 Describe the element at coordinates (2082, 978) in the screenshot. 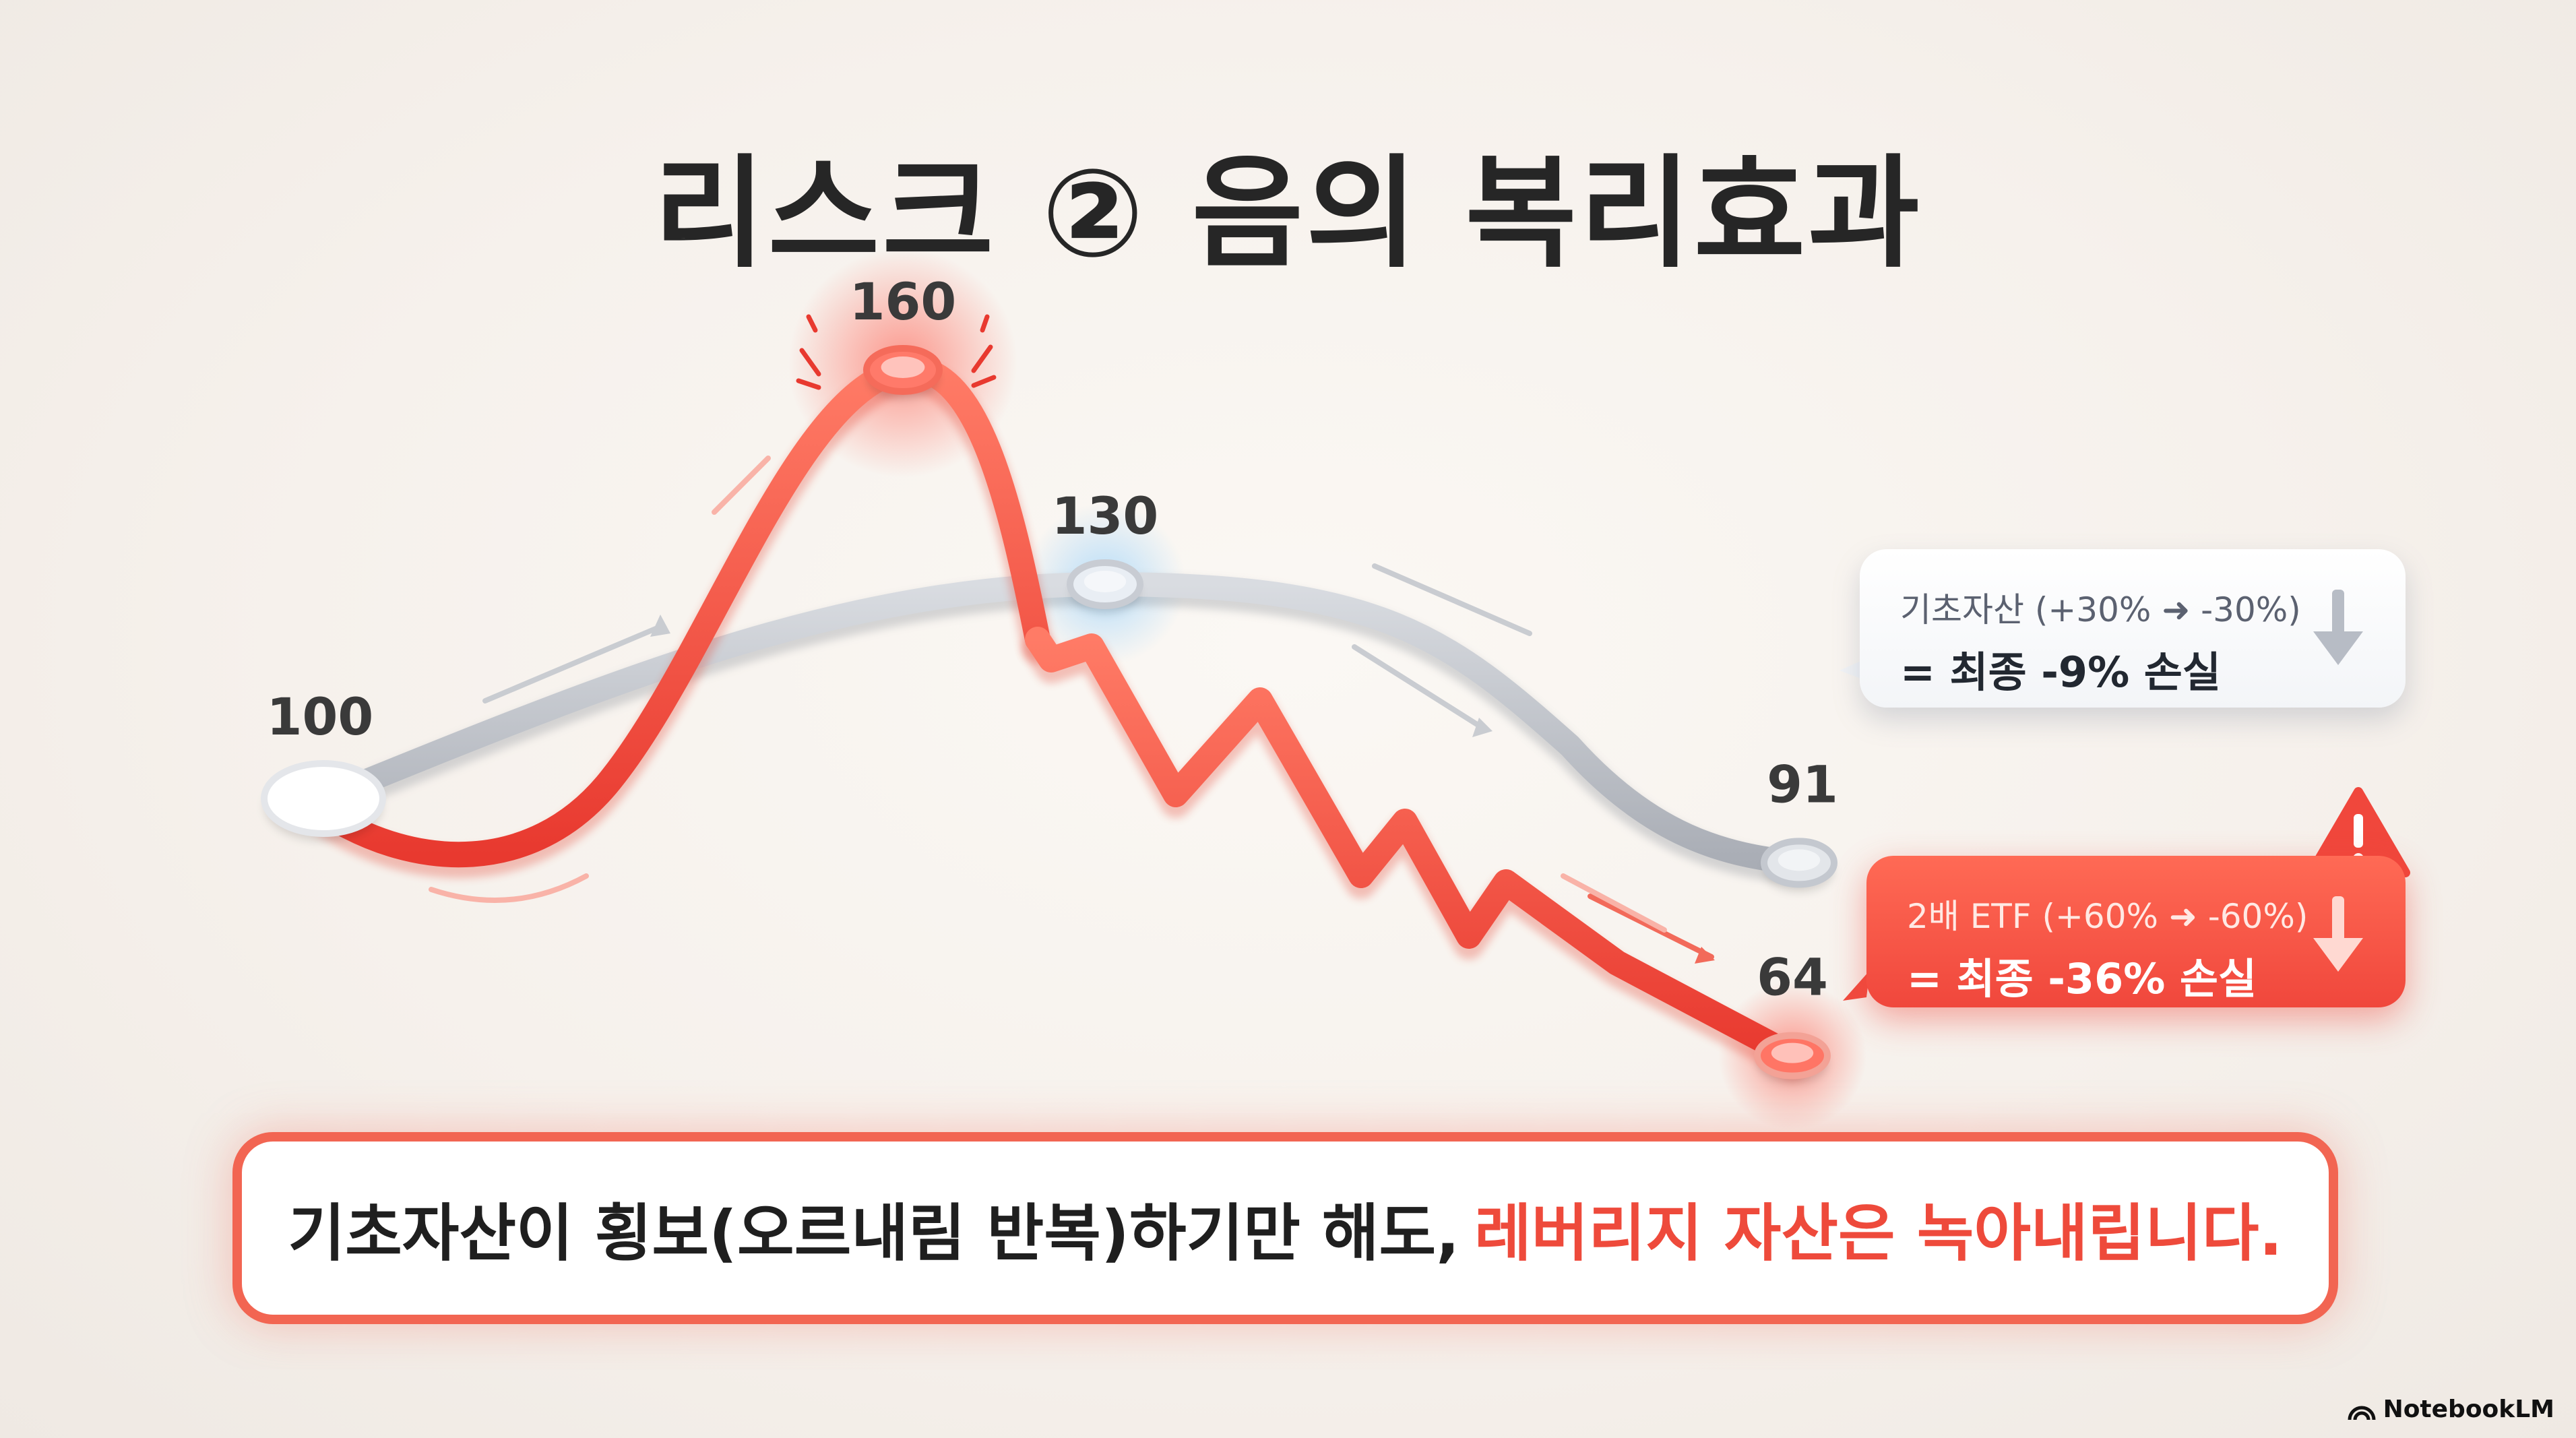

I see `legend-lev-main: = 최종 -36% 손실` at that location.